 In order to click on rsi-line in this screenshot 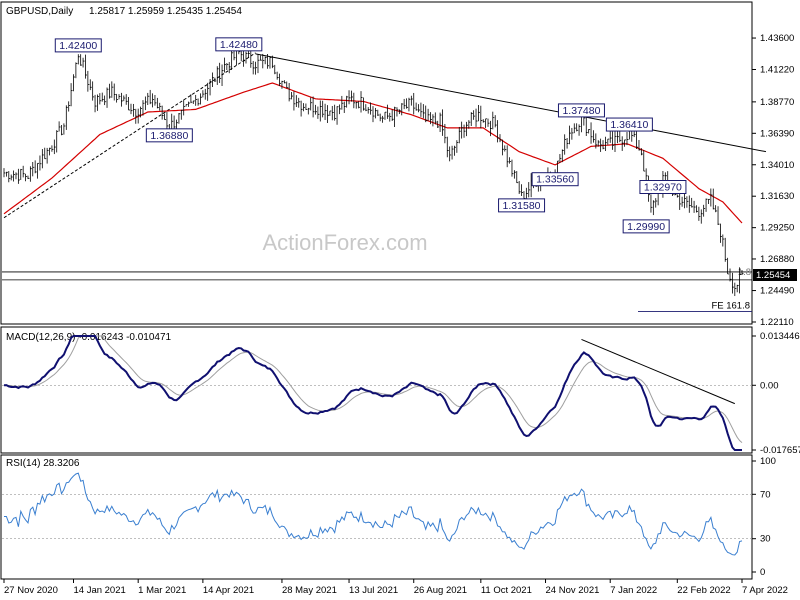, I will do `click(373, 514)`.